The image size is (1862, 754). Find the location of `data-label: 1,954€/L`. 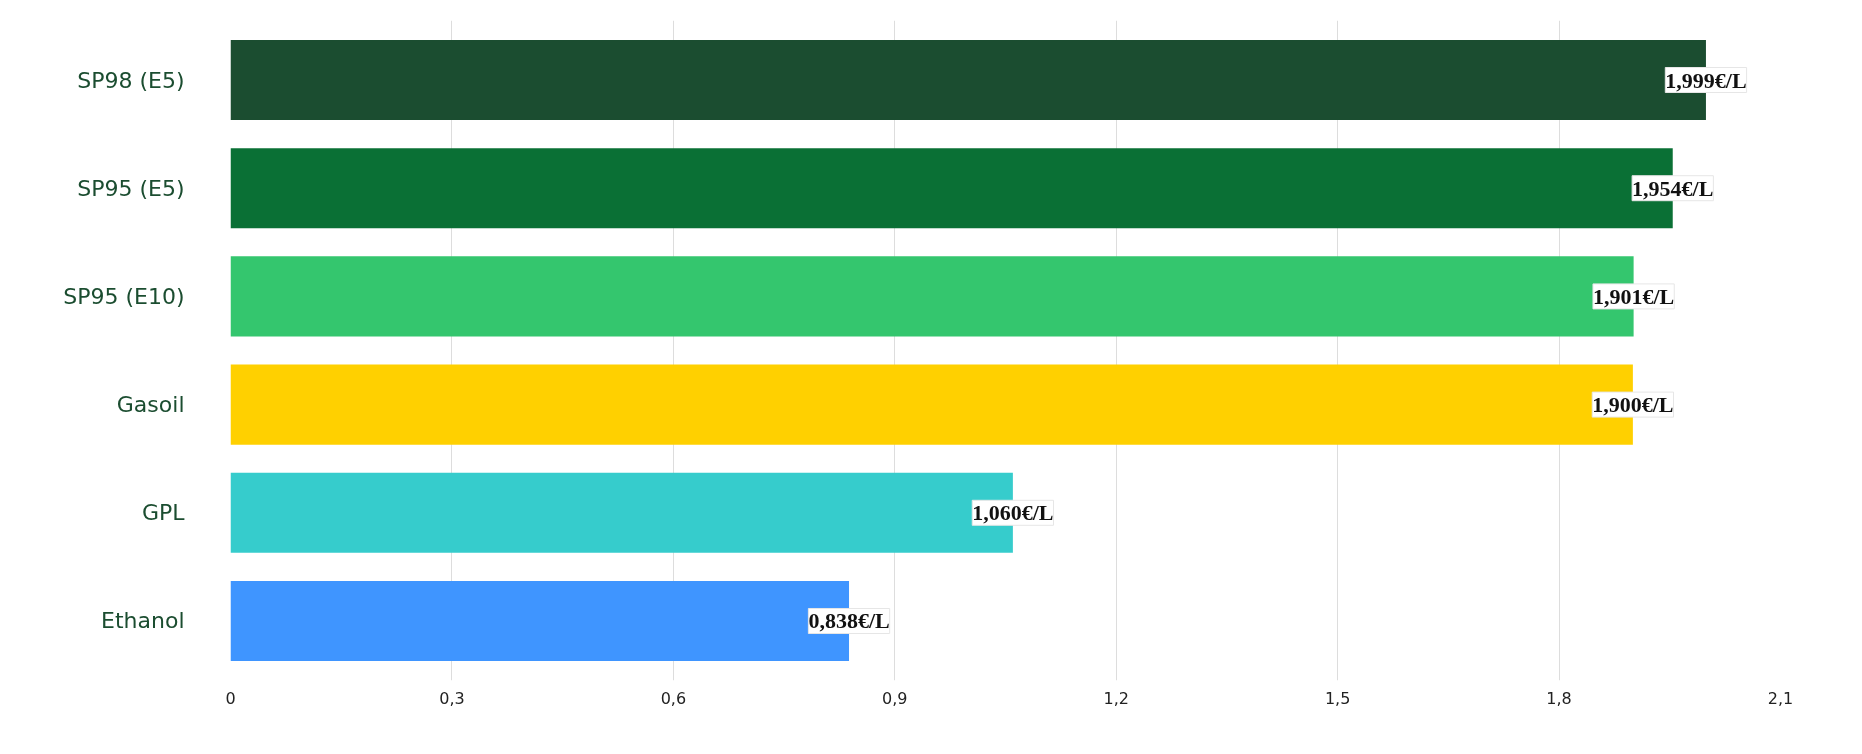

data-label: 1,954€/L is located at coordinates (1673, 188).